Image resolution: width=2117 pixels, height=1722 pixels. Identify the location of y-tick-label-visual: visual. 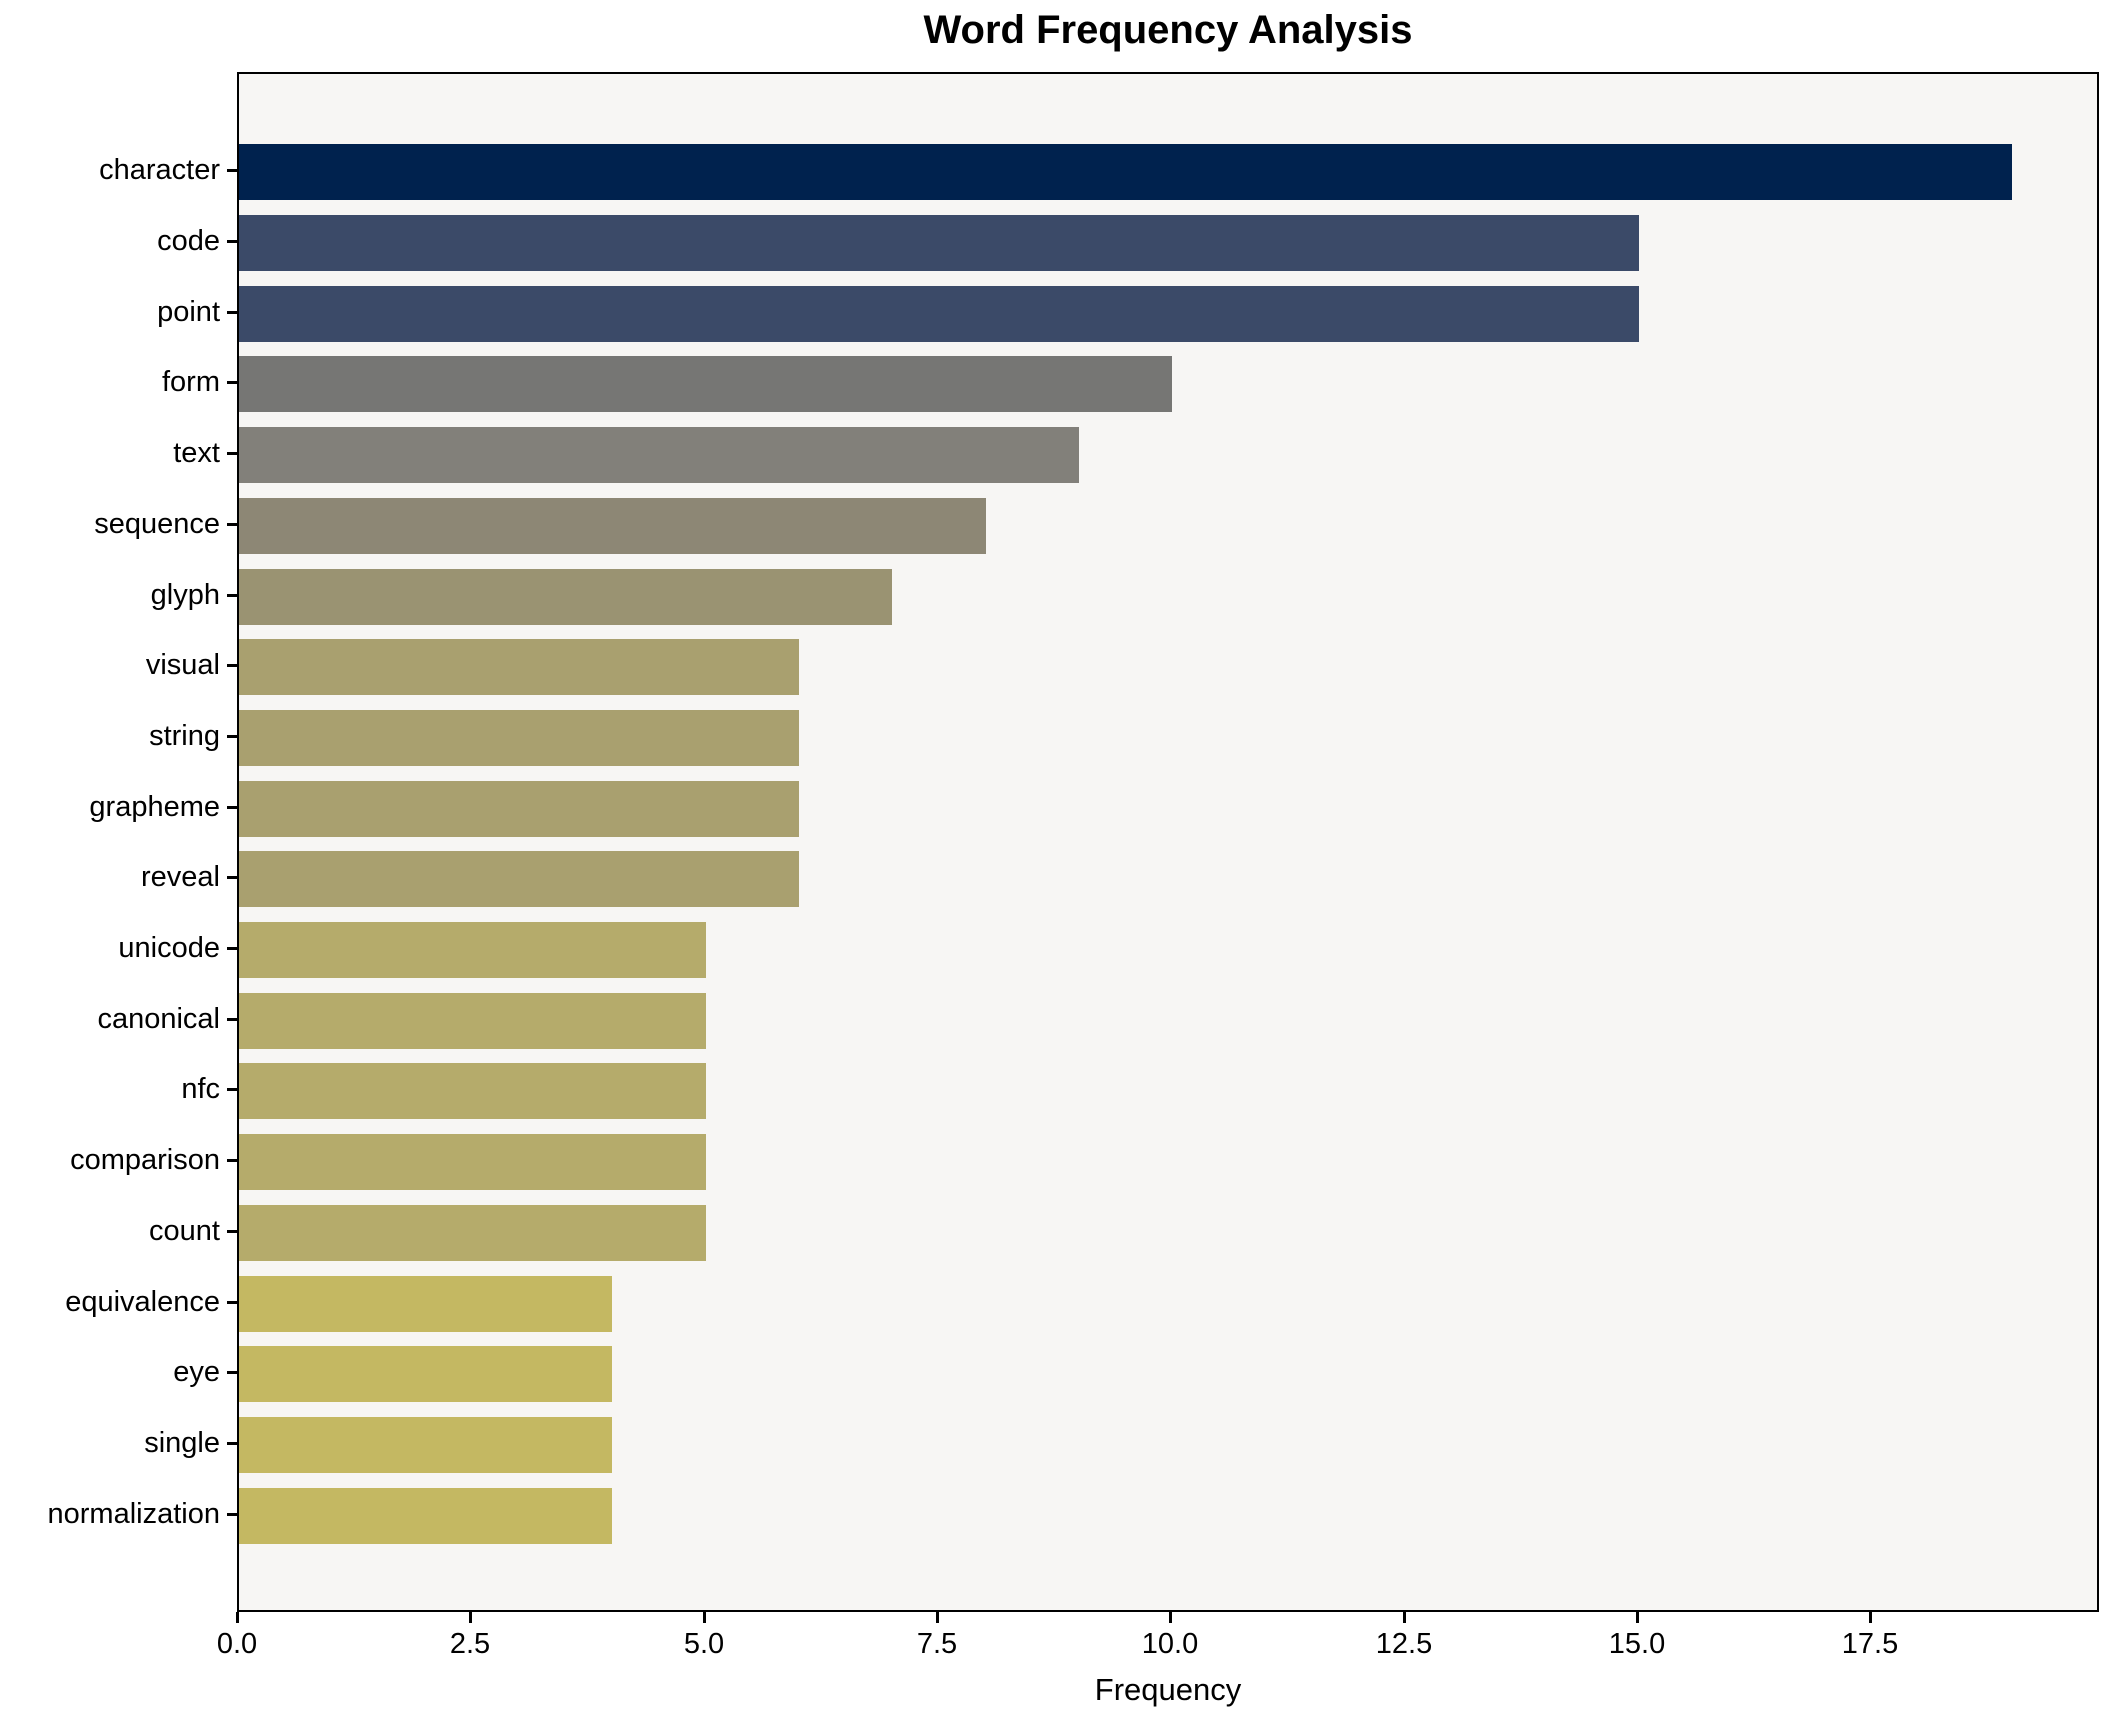
(182, 665).